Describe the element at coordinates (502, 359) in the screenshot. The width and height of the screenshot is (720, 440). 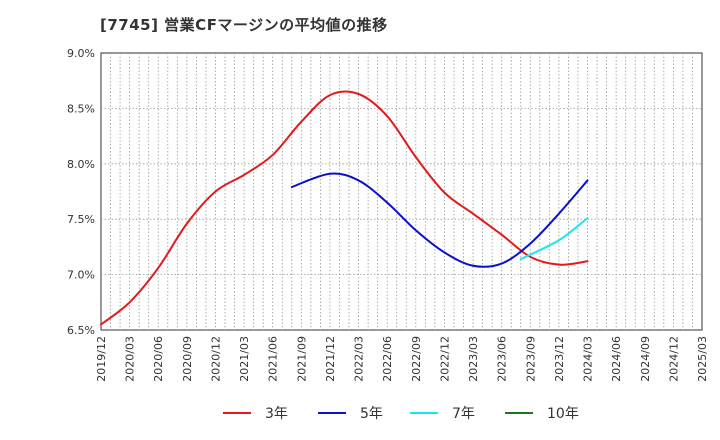
I see `x-tick-label: 2023/06` at that location.